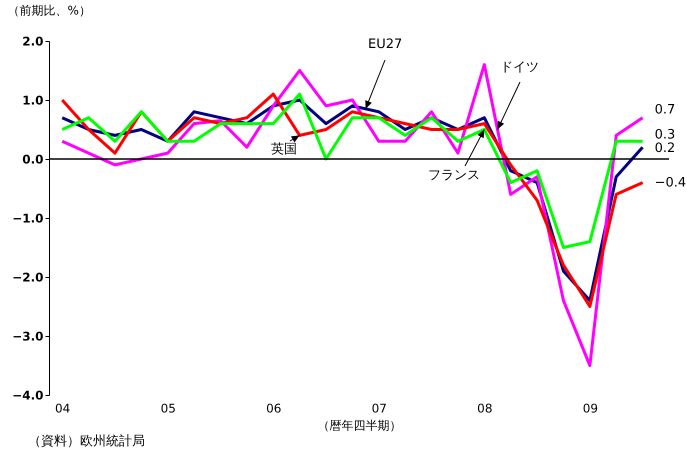 The image size is (687, 452). What do you see at coordinates (33, 41) in the screenshot?
I see `y-tick-label: 2.0` at bounding box center [33, 41].